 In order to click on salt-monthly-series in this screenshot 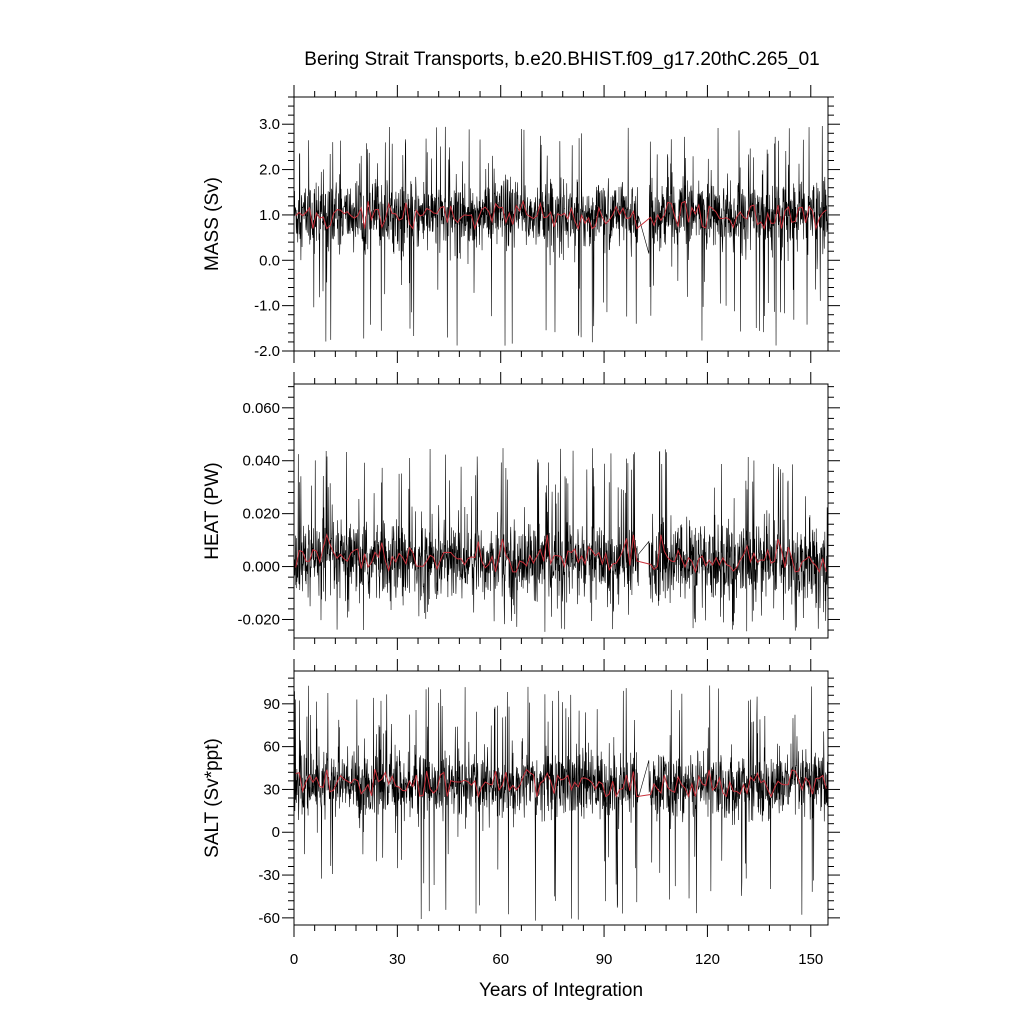, I will do `click(561, 803)`.